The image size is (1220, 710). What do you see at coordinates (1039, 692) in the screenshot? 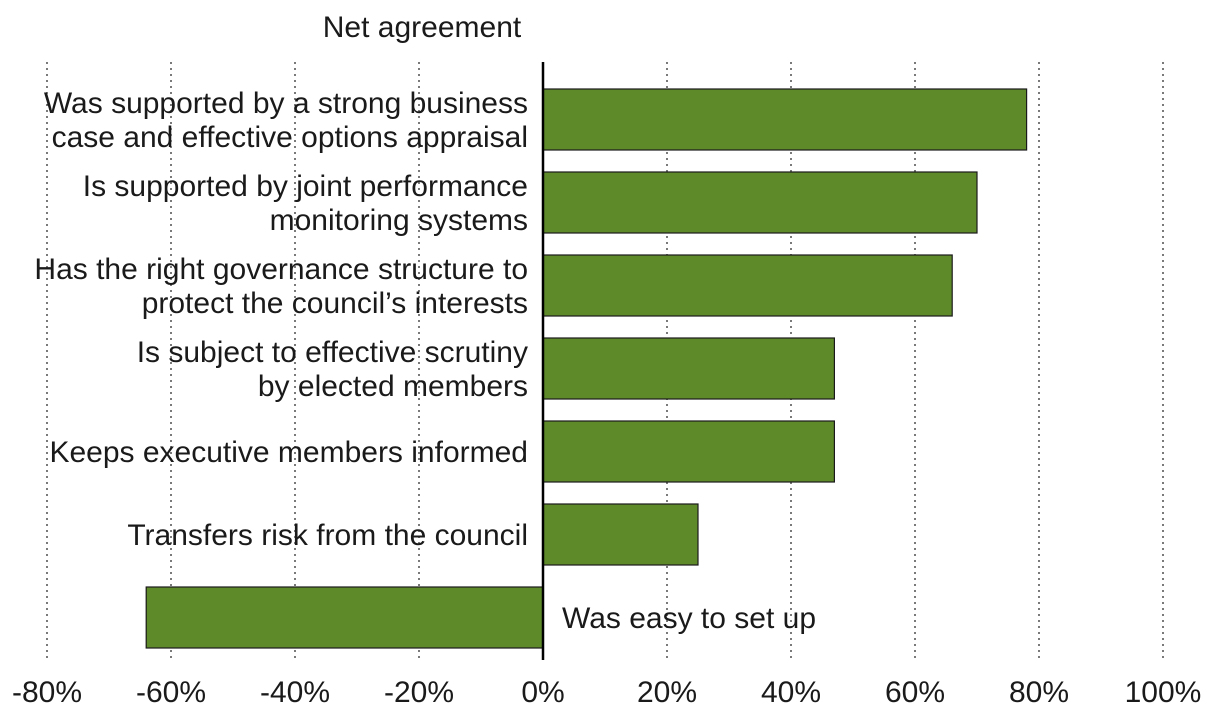
I see `x-tick-label: 80%` at bounding box center [1039, 692].